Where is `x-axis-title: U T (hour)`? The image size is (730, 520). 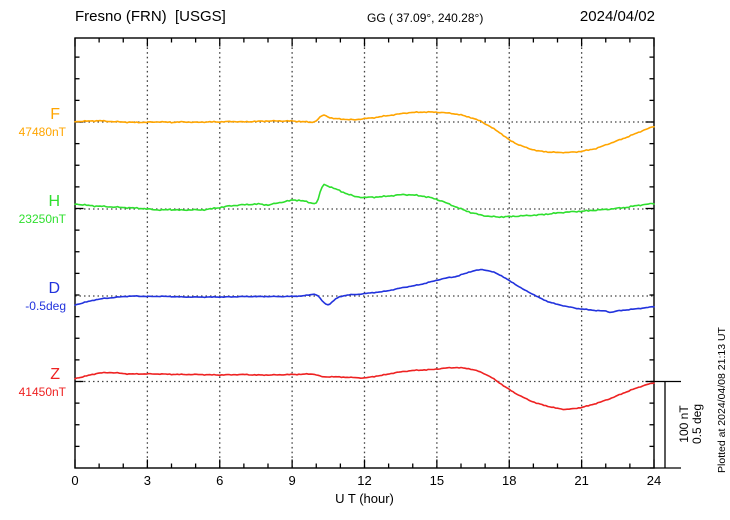
x-axis-title: U T (hour) is located at coordinates (364, 498).